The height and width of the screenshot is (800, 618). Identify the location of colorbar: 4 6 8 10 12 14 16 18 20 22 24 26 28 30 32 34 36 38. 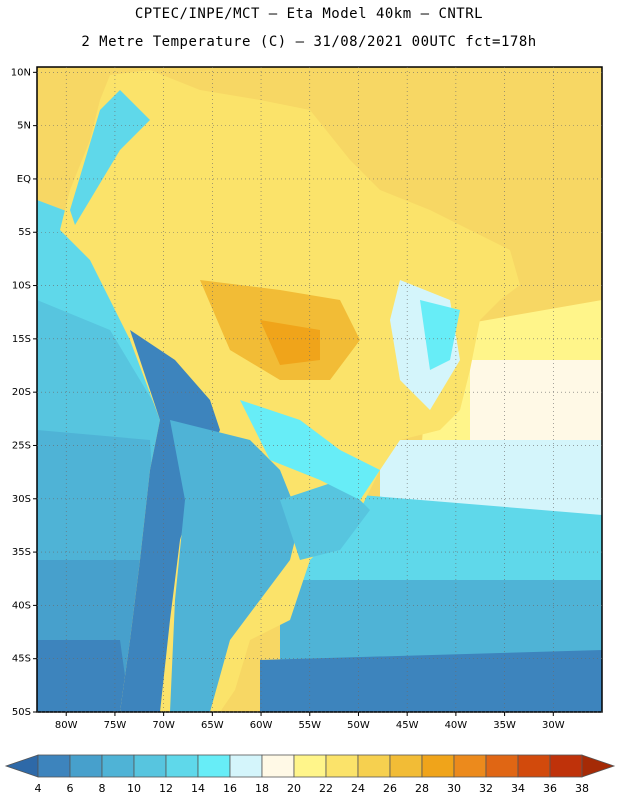
(310, 774).